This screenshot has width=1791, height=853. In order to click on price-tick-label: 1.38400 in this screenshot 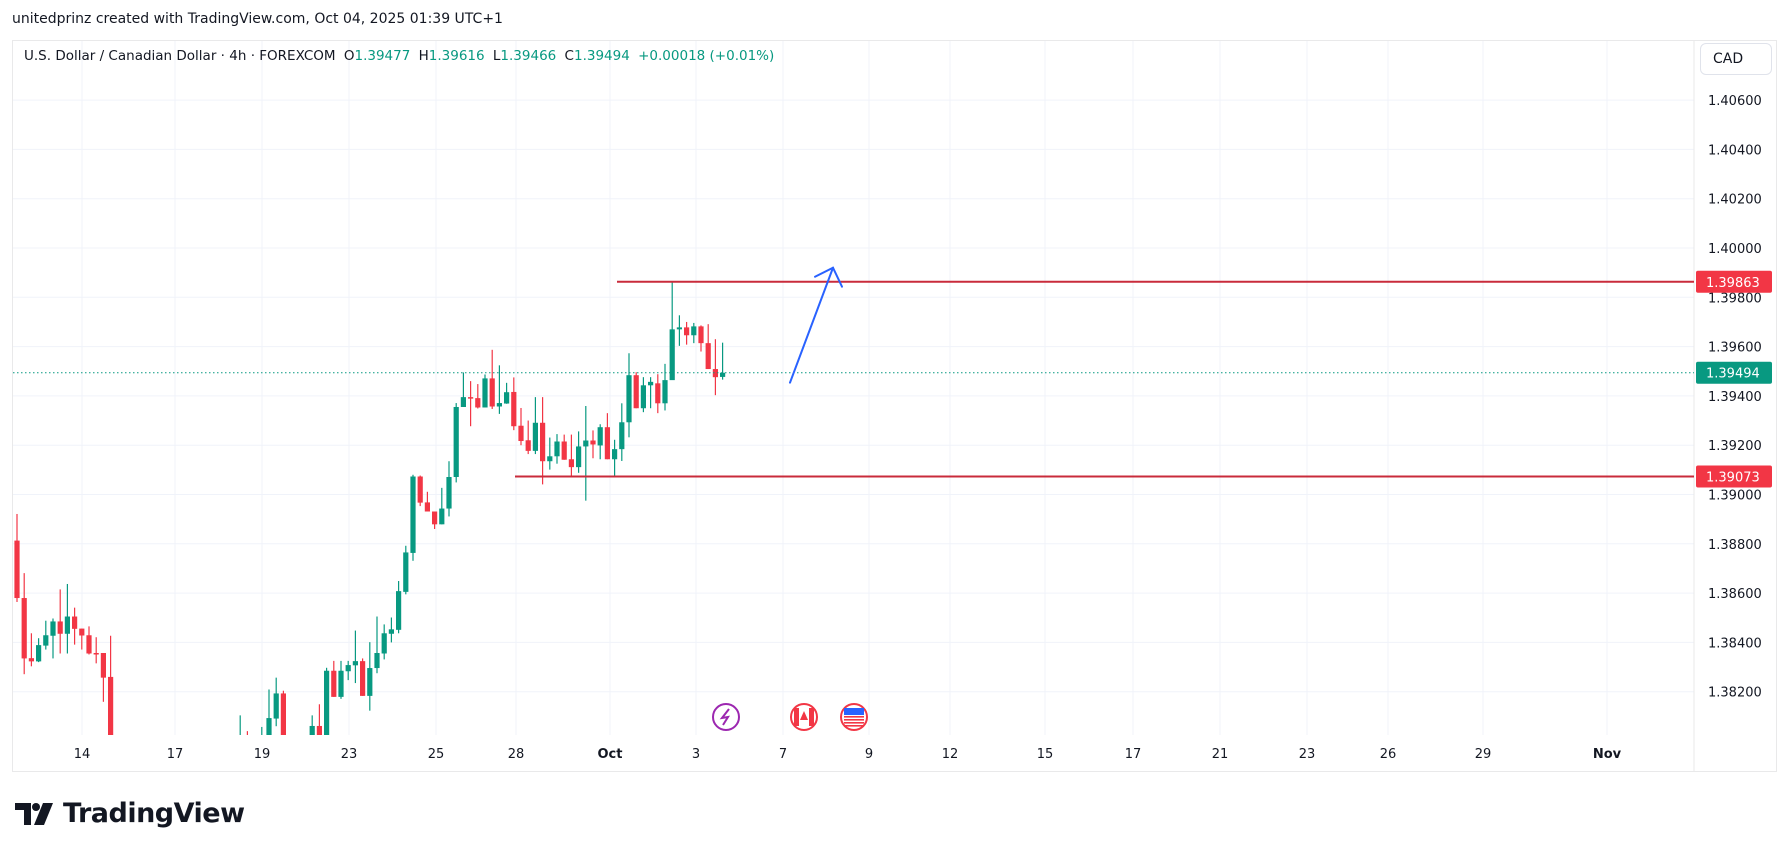, I will do `click(1735, 643)`.